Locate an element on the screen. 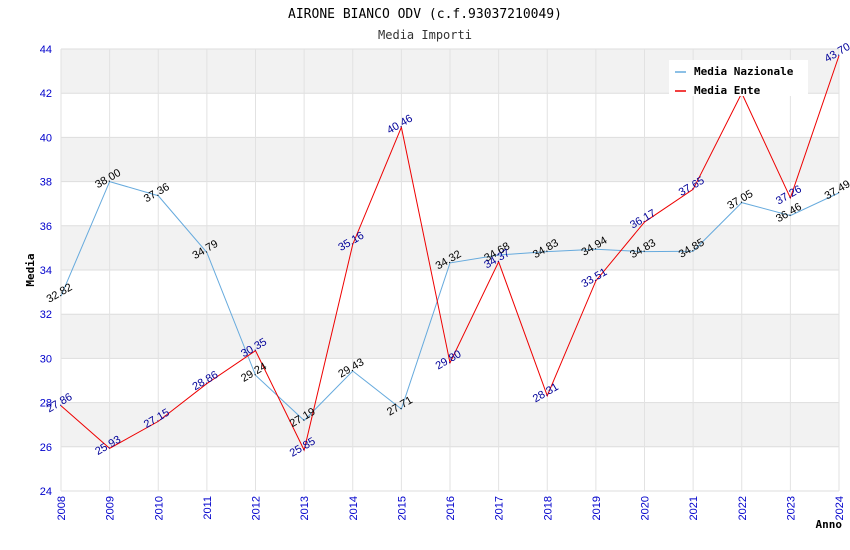 The width and height of the screenshot is (850, 550). x-tick-label: 2017 is located at coordinates (500, 508).